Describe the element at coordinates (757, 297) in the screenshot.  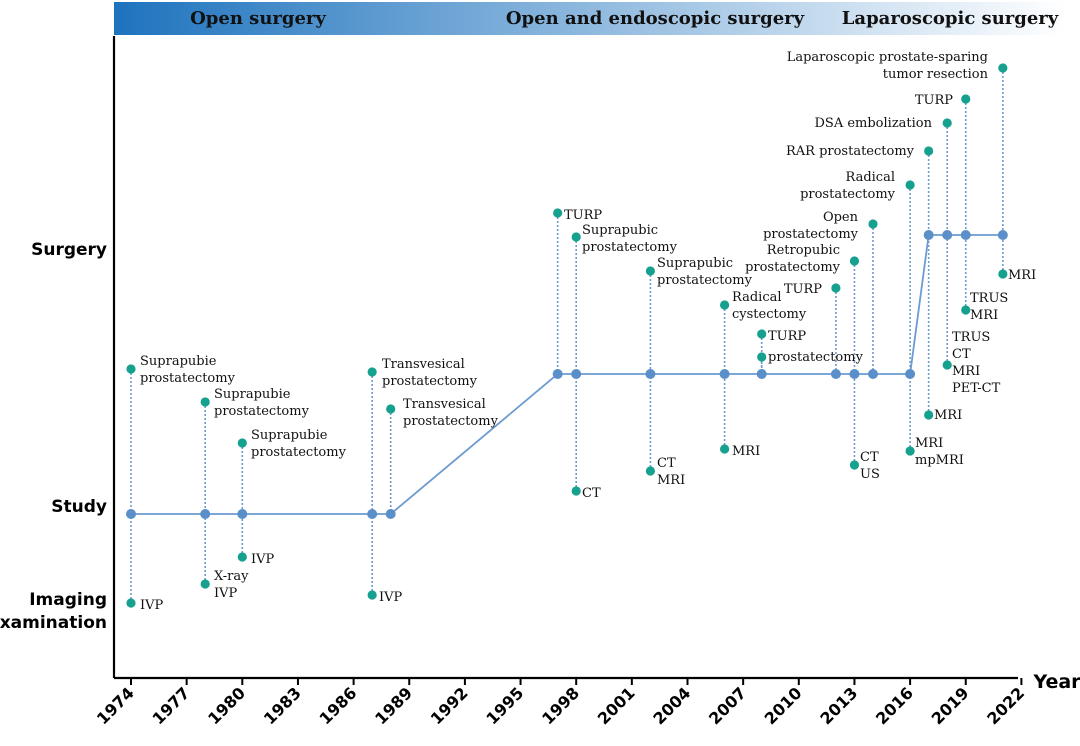
I see `event-label: Radical` at that location.